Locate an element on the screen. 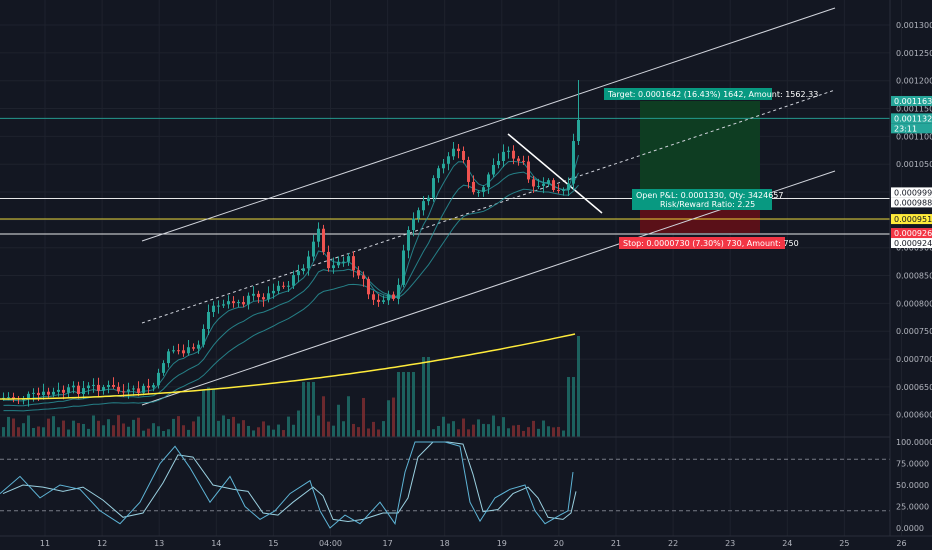  pnl-label: Open P&L: 0.0001330, Qty: 3424657 is located at coordinates (709, 195).